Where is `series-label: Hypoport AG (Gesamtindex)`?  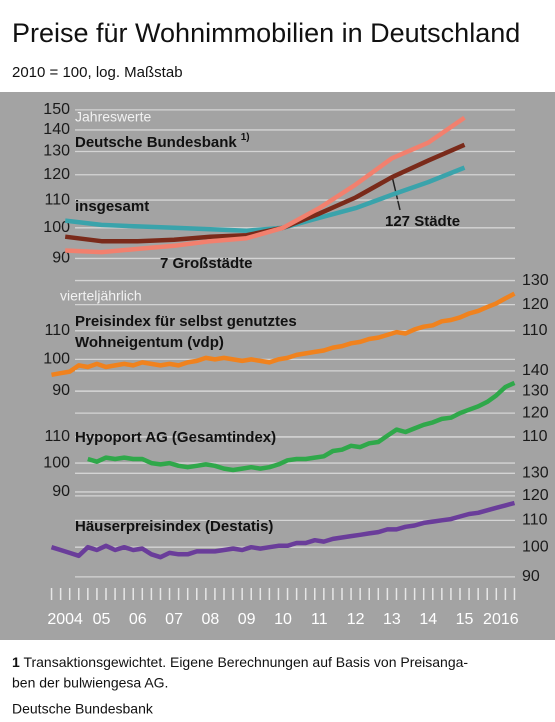 series-label: Hypoport AG (Gesamtindex) is located at coordinates (175, 437).